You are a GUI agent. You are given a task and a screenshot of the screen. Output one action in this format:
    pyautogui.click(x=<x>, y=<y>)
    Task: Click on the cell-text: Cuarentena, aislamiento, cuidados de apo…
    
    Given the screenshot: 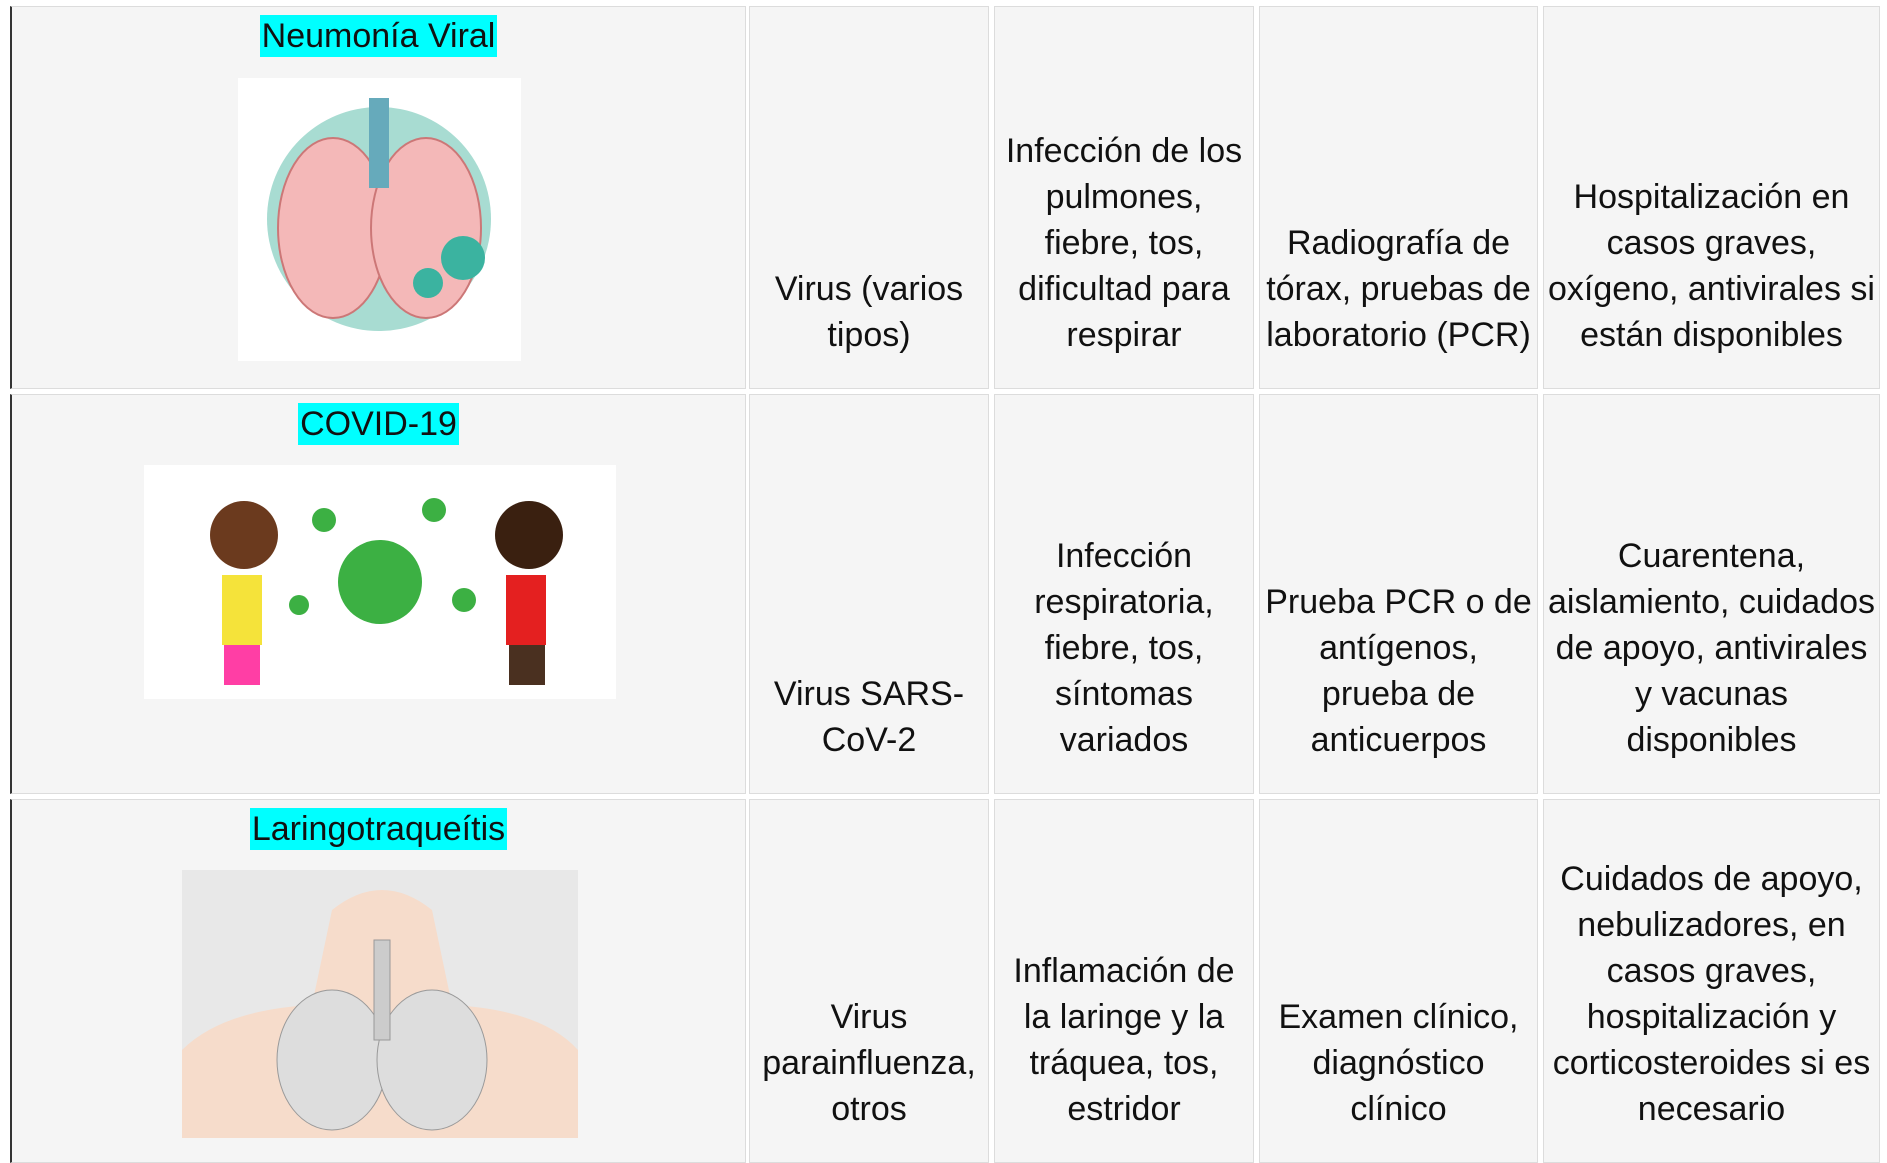 What is the action you would take?
    pyautogui.click(x=1711, y=648)
    